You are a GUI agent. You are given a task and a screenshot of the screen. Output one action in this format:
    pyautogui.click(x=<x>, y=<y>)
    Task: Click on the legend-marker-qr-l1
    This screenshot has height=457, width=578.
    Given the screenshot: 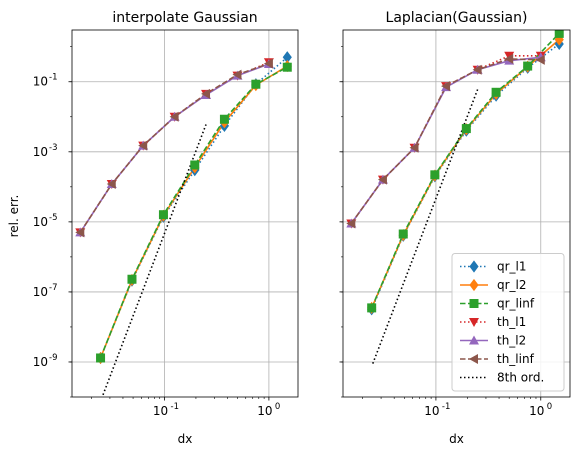 What is the action you would take?
    pyautogui.click(x=474, y=266)
    